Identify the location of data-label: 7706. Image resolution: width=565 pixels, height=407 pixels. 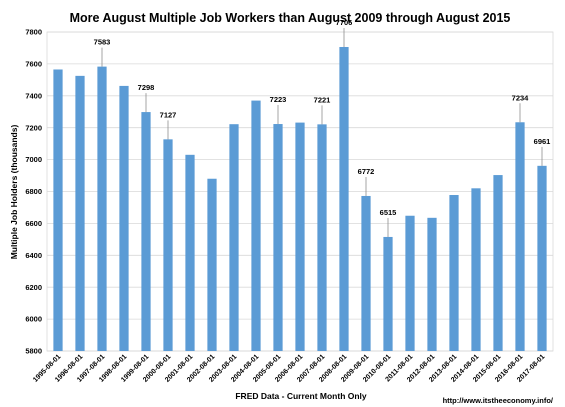
(344, 22).